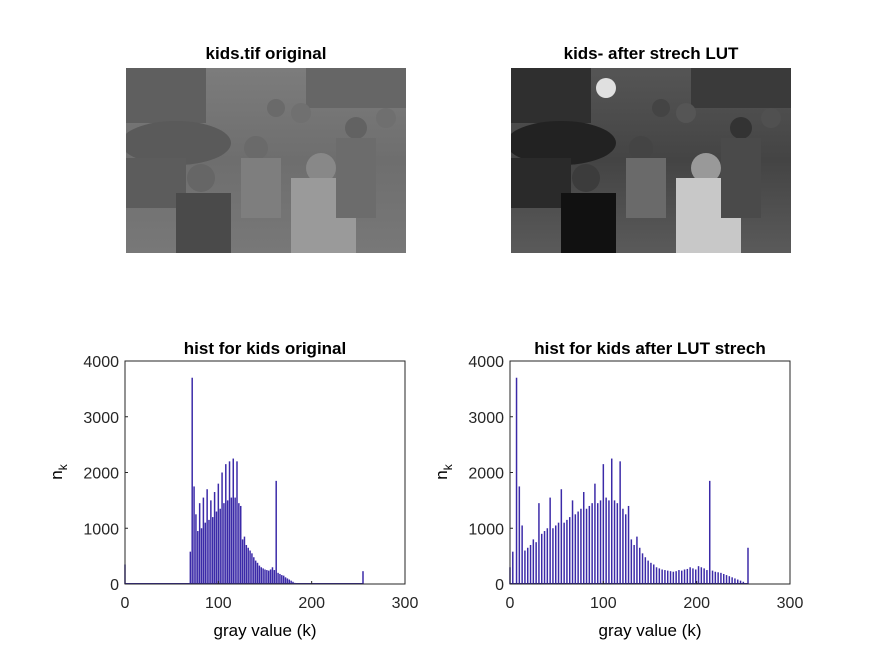 This screenshot has height=656, width=875. What do you see at coordinates (311, 603) in the screenshot?
I see `x-tick-label: 200` at bounding box center [311, 603].